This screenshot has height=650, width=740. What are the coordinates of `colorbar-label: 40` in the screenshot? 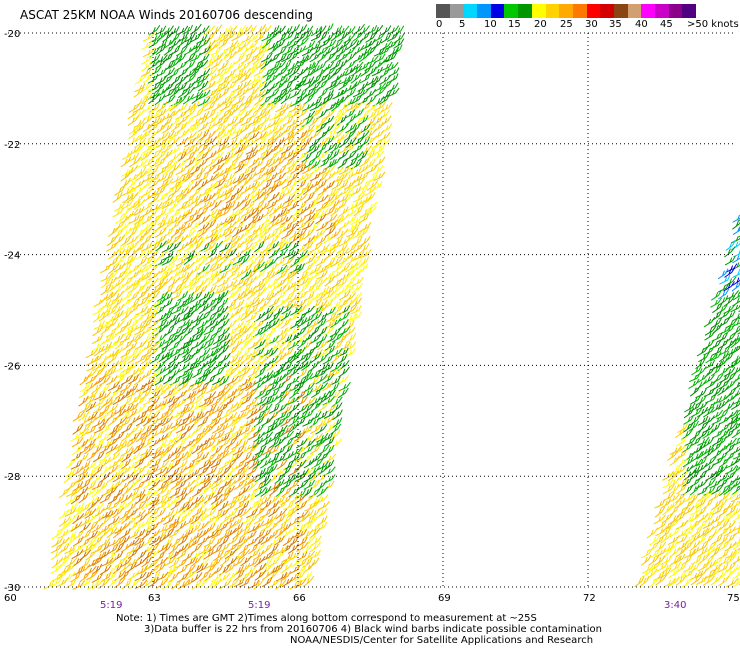 It's located at (641, 24).